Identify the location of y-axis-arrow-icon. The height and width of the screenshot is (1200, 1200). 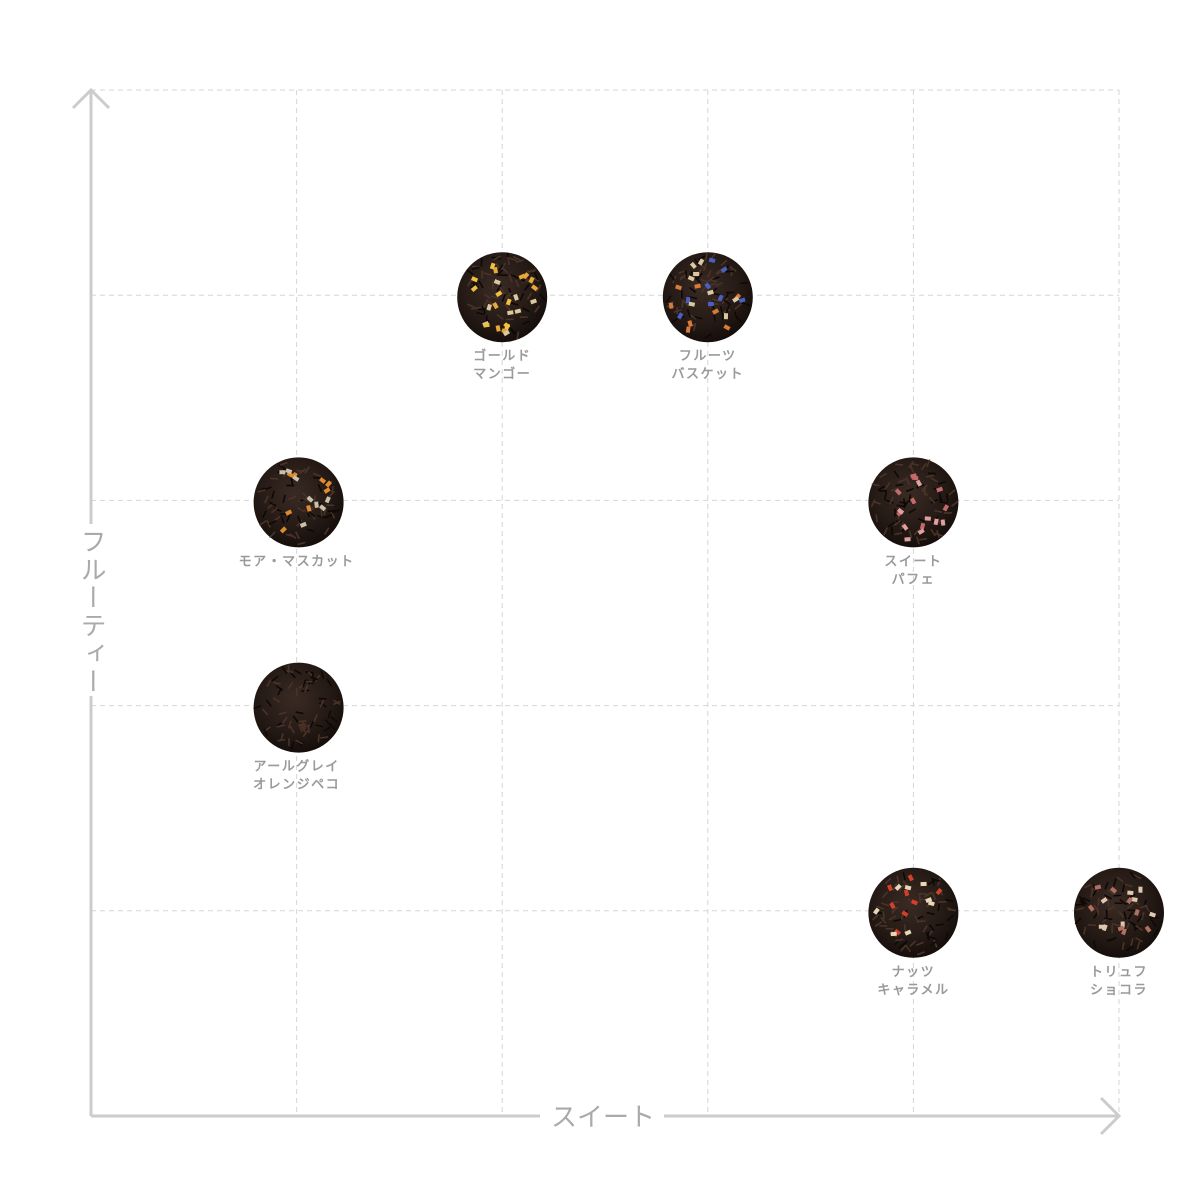
(91, 98).